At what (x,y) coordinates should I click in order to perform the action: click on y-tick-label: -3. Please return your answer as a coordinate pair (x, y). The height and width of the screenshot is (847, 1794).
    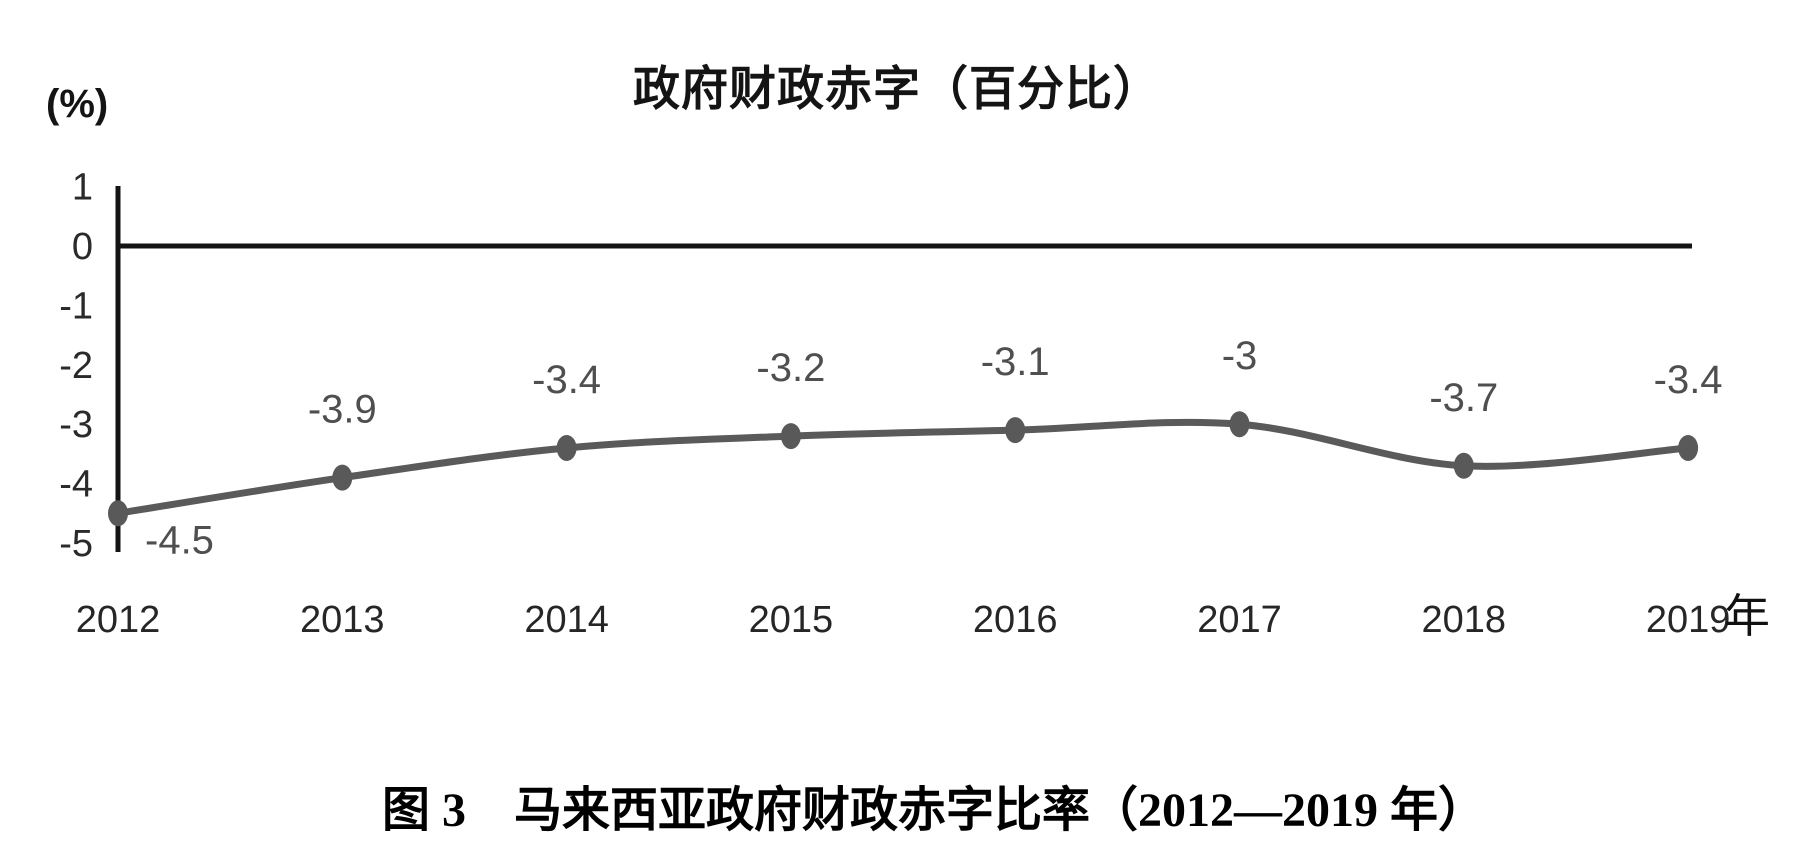
    Looking at the image, I should click on (76, 425).